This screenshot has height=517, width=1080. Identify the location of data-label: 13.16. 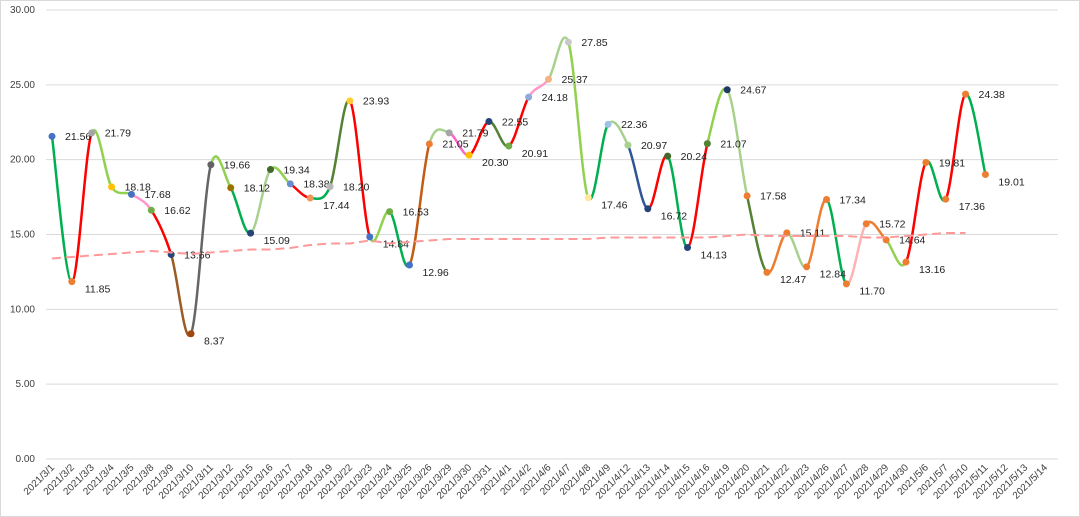
(932, 270).